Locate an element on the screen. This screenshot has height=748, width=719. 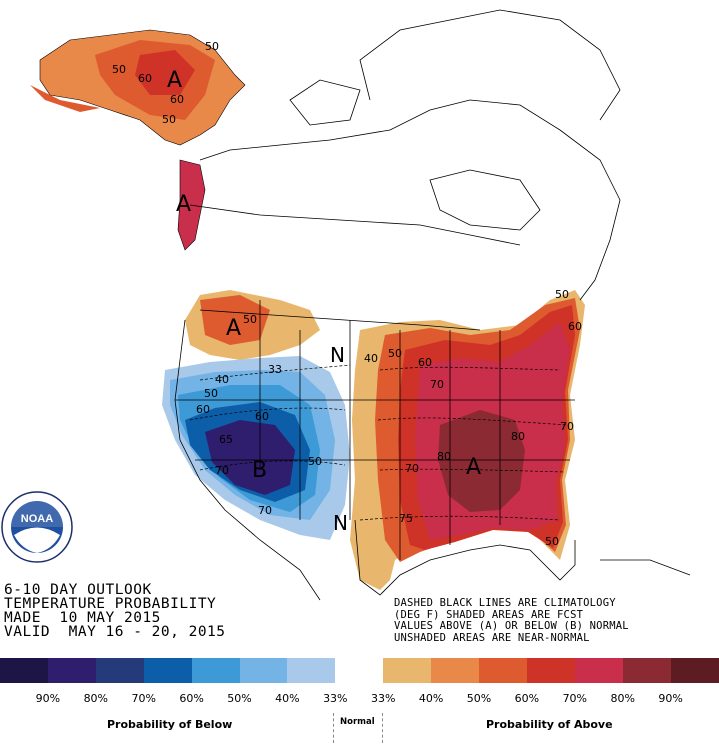
normal-label-lower: N is located at coordinates (340, 523).